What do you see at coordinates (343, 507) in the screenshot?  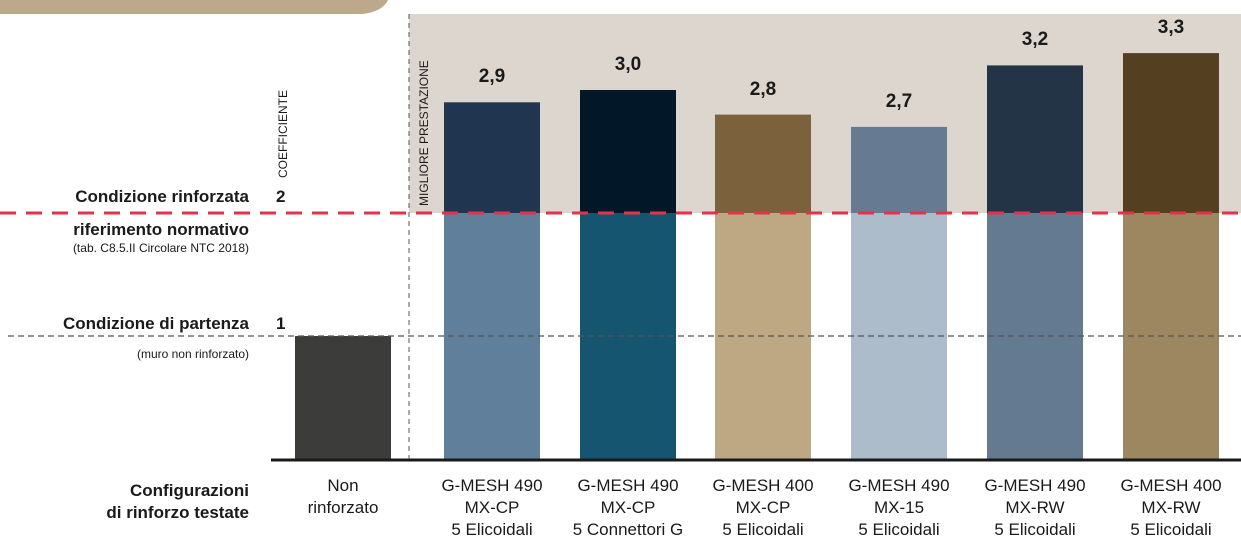 I see `category-label-0-line-1: rinforzato` at bounding box center [343, 507].